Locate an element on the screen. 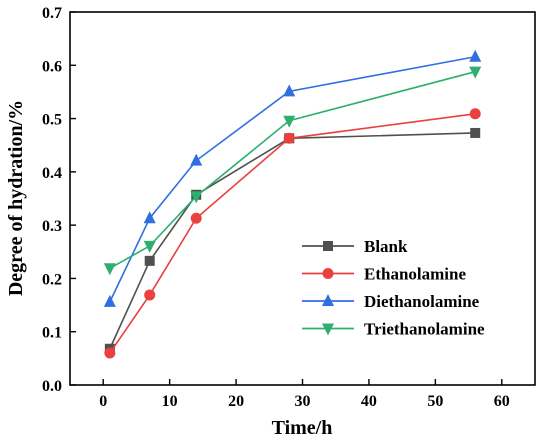  y-tick-label: 0.5 is located at coordinates (52, 120).